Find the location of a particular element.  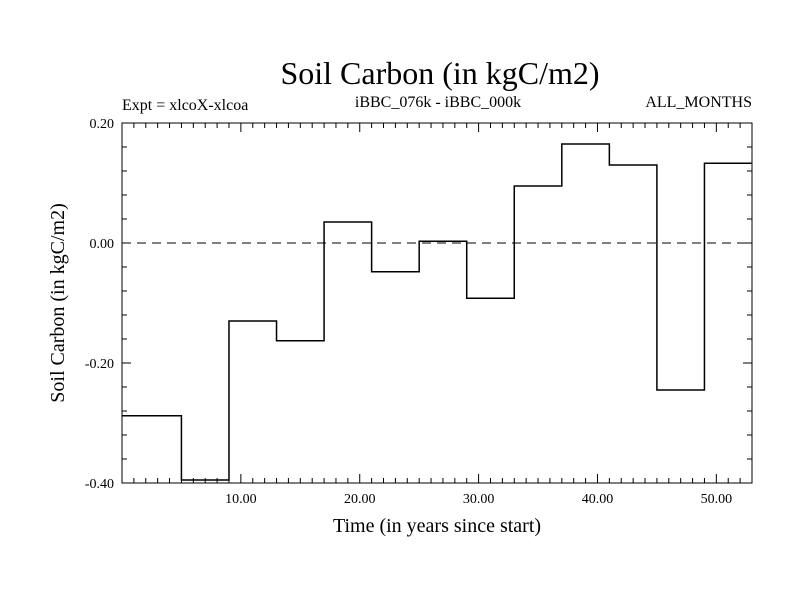

y-tick-label: 0.00 is located at coordinates (102, 244).